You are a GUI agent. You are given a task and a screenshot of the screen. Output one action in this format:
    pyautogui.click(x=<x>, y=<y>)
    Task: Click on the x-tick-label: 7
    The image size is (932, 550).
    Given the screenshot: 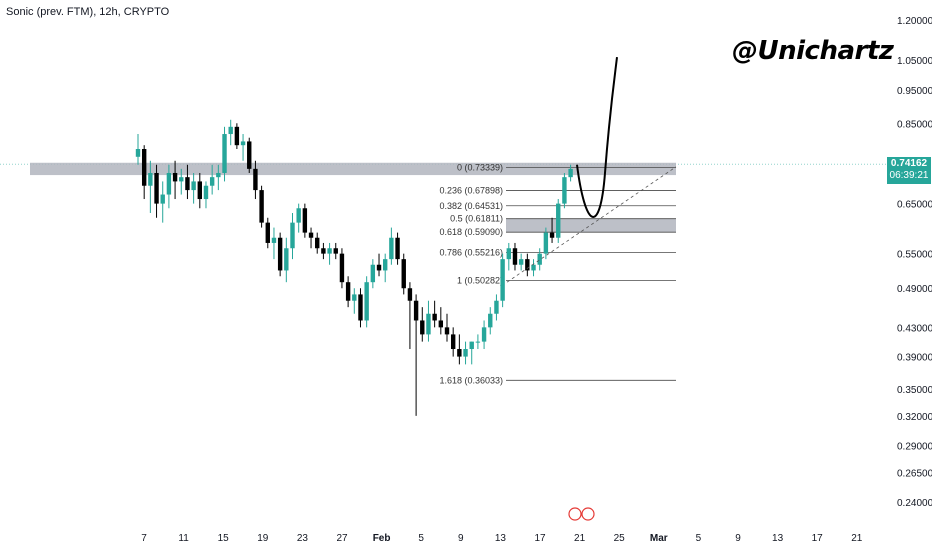 What is the action you would take?
    pyautogui.click(x=144, y=538)
    